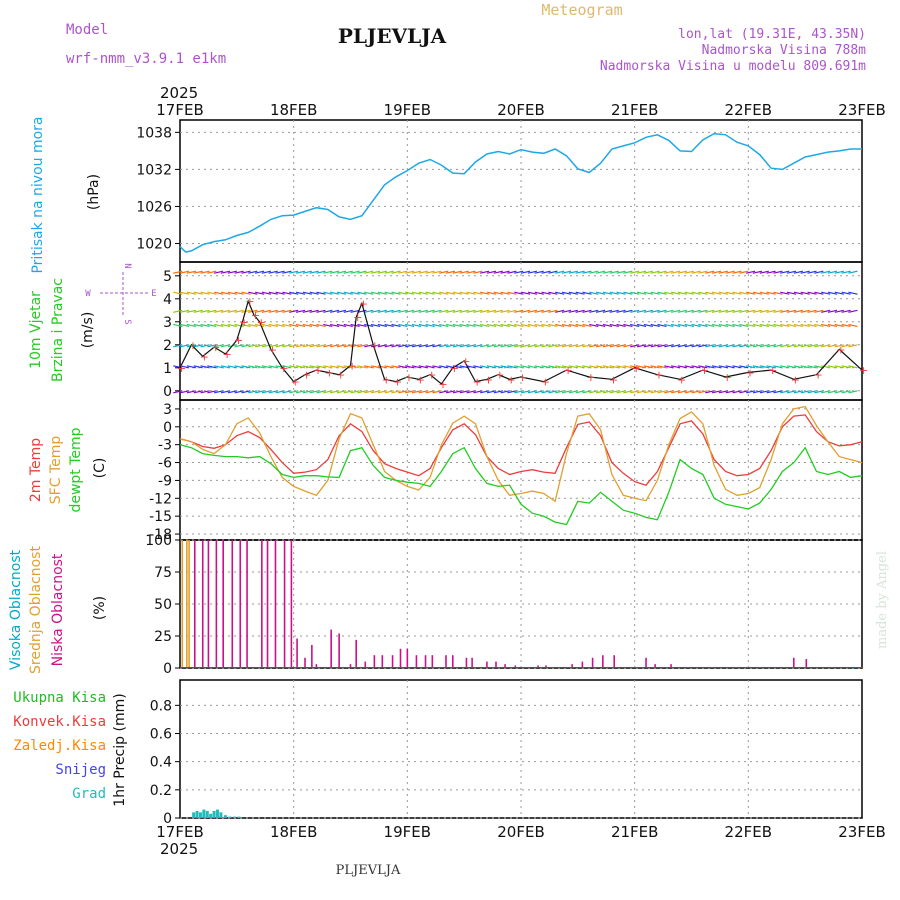 Image resolution: width=900 pixels, height=900 pixels. I want to click on wind-axis-label: 10m Vjetar, so click(36, 330).